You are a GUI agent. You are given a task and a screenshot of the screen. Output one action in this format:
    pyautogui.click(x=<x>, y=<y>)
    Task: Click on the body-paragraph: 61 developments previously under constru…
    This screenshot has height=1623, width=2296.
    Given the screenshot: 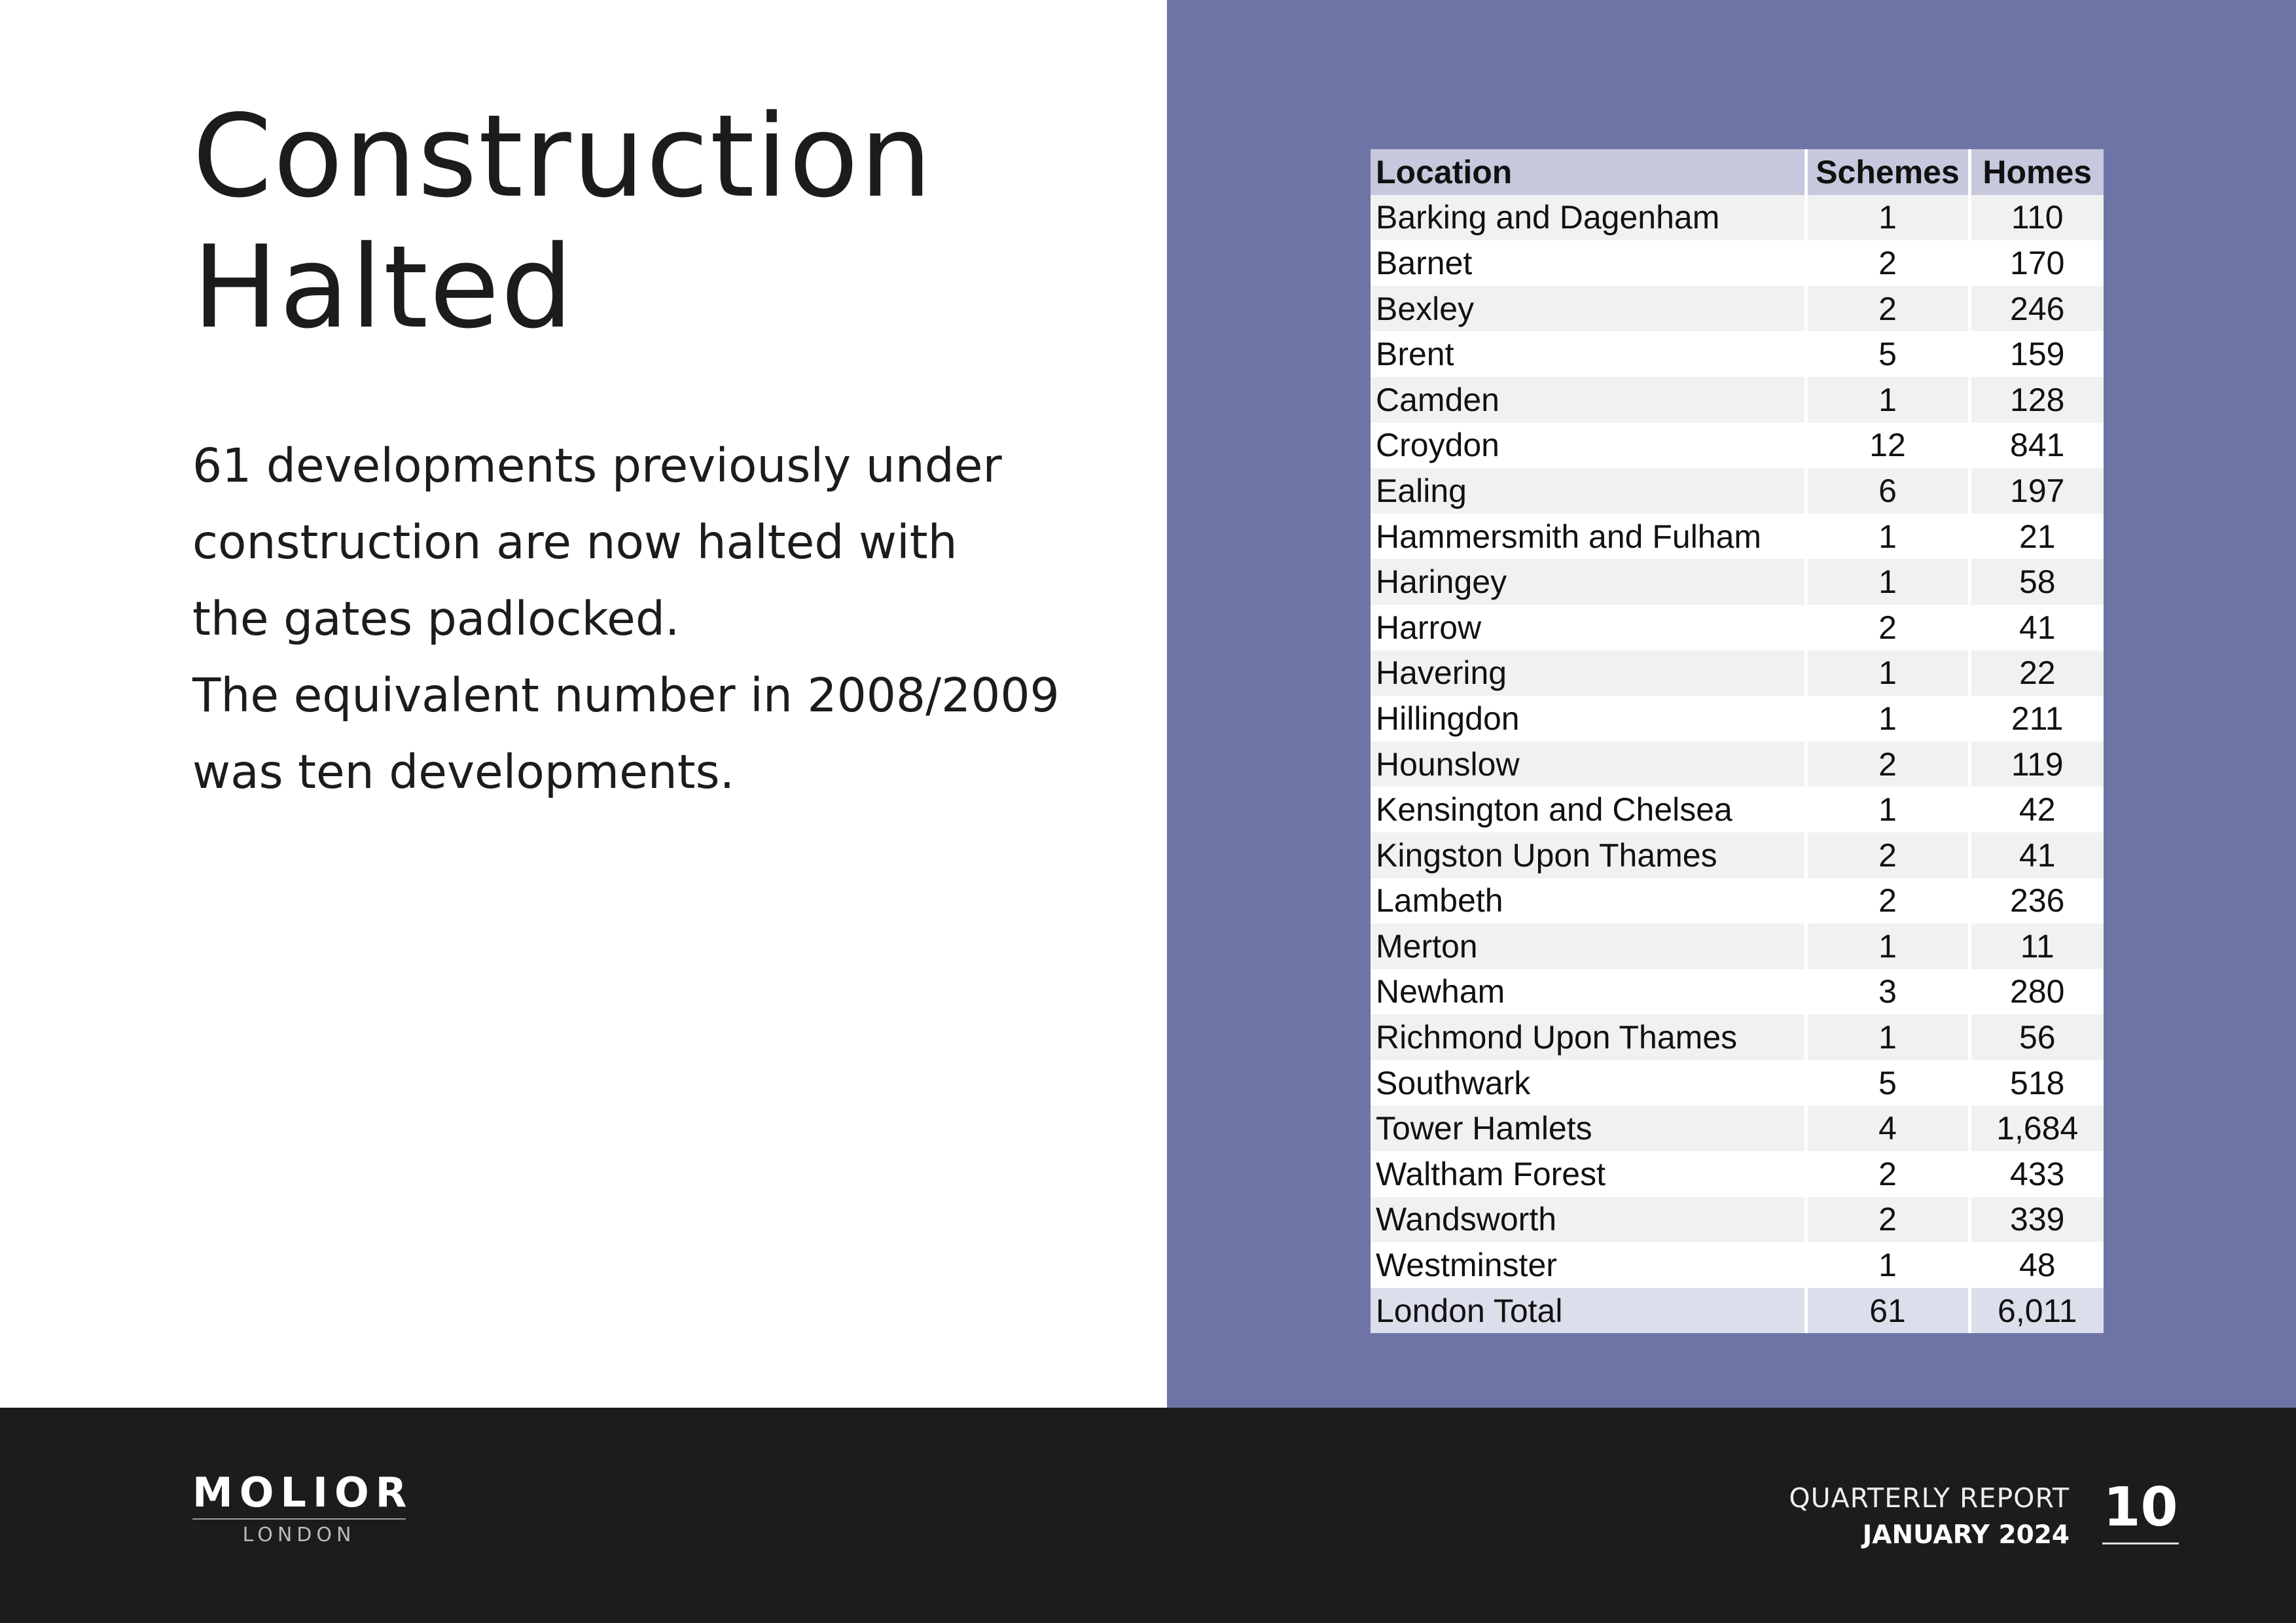 What is the action you would take?
    pyautogui.click(x=657, y=618)
    